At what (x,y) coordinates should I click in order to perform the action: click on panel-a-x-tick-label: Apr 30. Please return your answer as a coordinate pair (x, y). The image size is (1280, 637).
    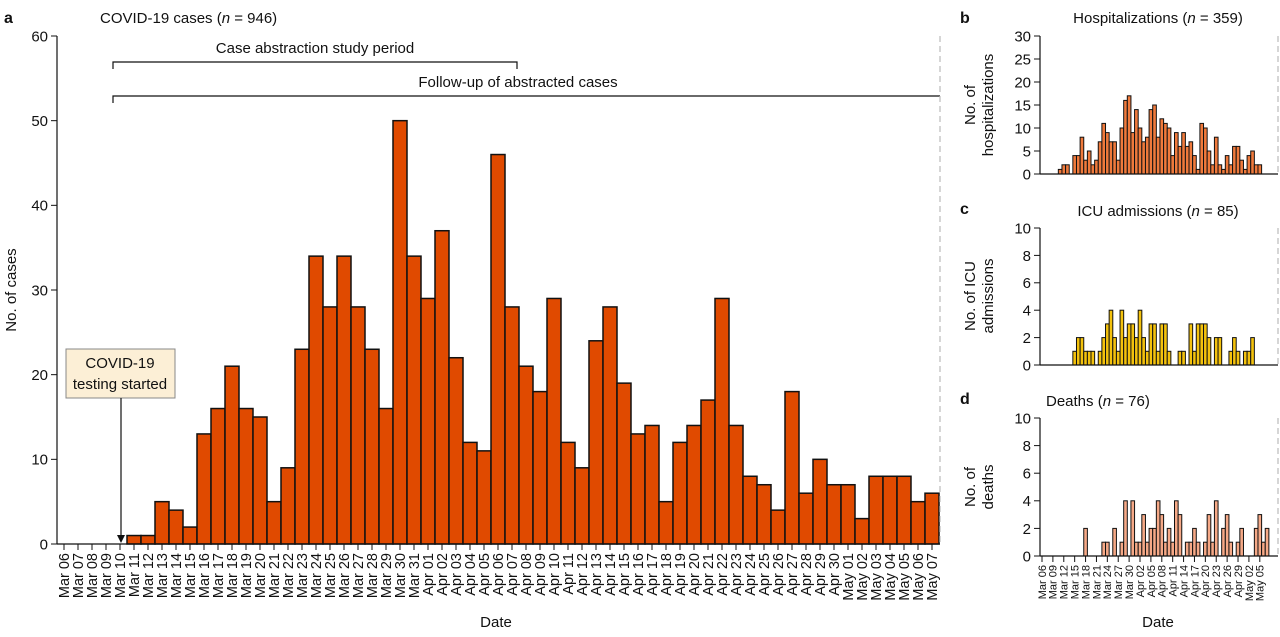
    Looking at the image, I should click on (835, 574).